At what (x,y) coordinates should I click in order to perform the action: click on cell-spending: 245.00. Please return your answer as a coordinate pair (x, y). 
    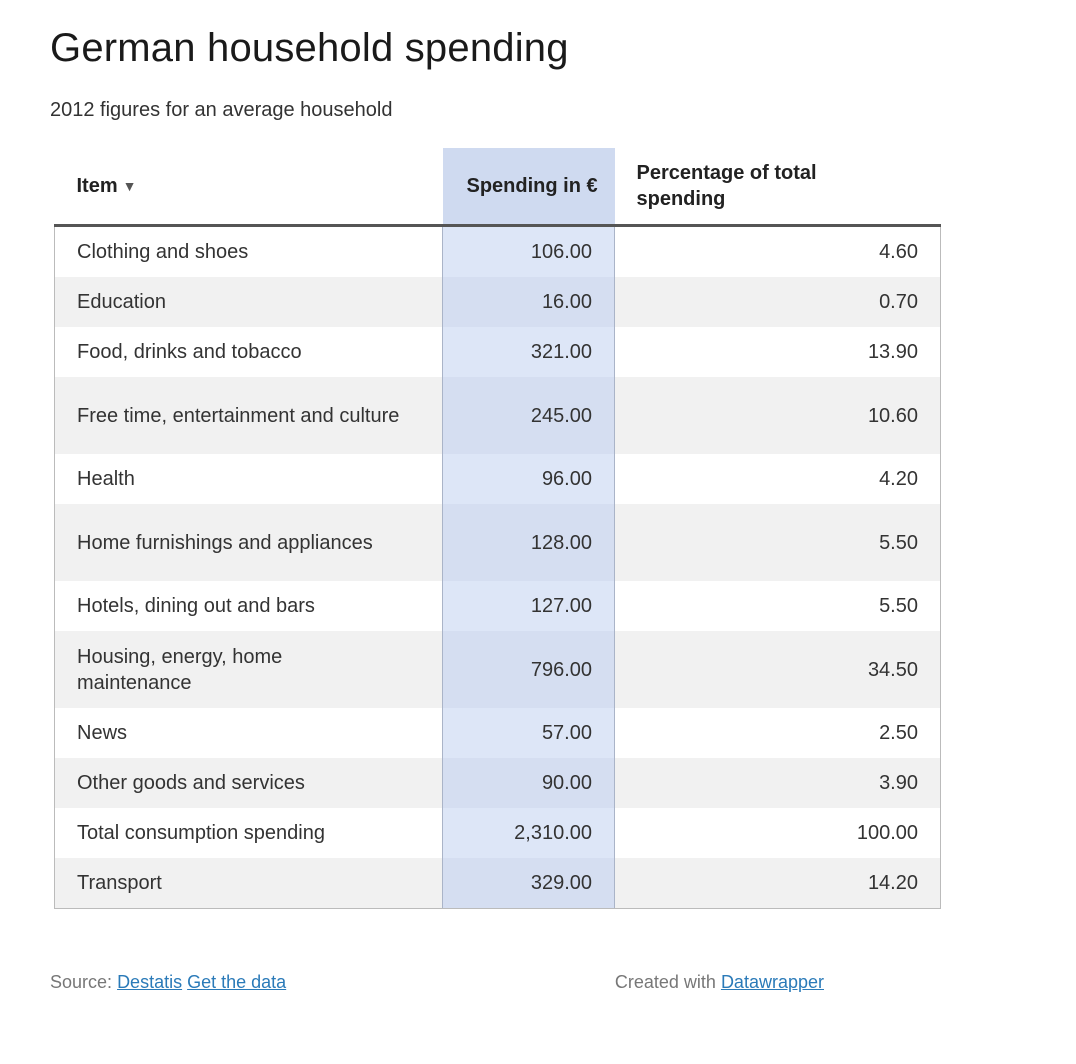
    Looking at the image, I should click on (528, 415).